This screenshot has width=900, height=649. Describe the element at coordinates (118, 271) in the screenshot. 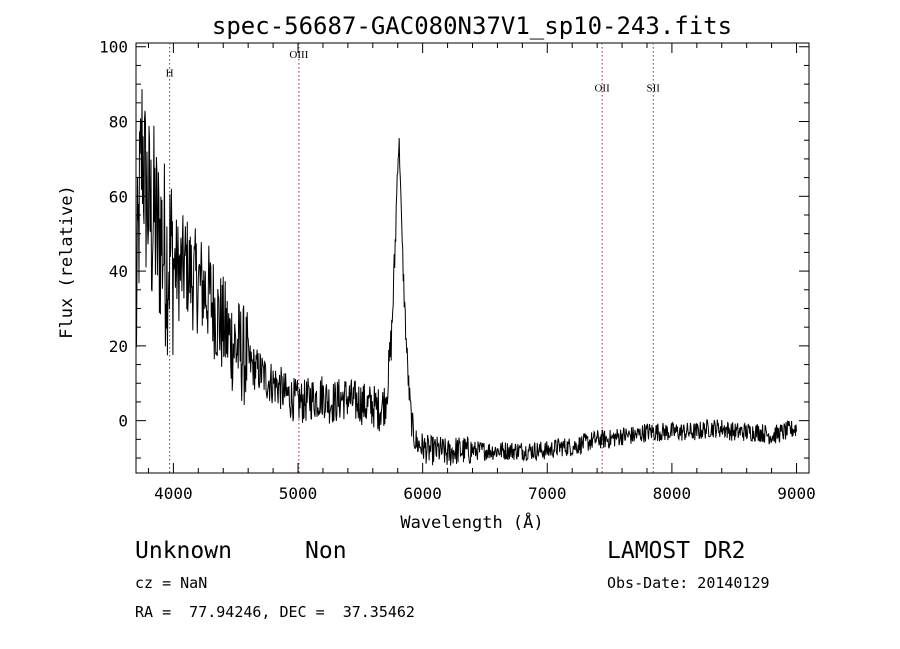

I see `y-tick-label: 40` at that location.